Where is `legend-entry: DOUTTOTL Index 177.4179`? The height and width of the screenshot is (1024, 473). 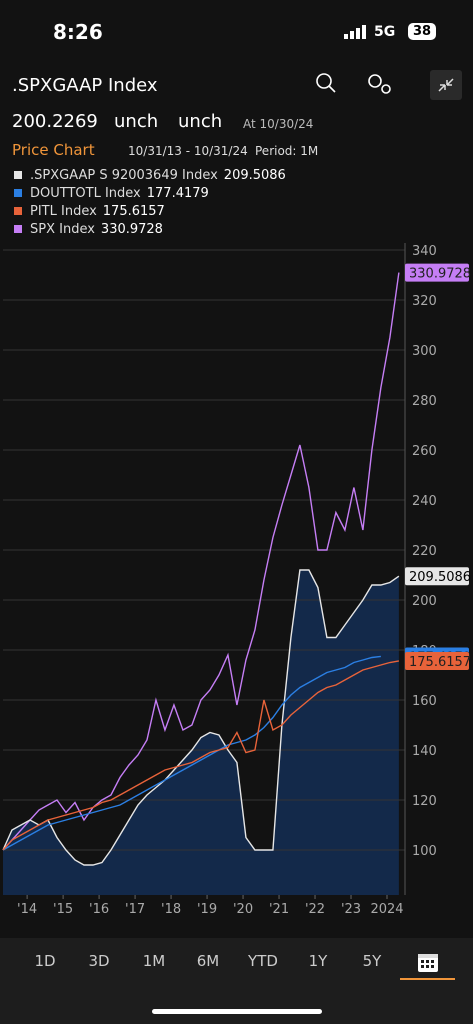
legend-entry: DOUTTOTL Index 177.4179 is located at coordinates (111, 193).